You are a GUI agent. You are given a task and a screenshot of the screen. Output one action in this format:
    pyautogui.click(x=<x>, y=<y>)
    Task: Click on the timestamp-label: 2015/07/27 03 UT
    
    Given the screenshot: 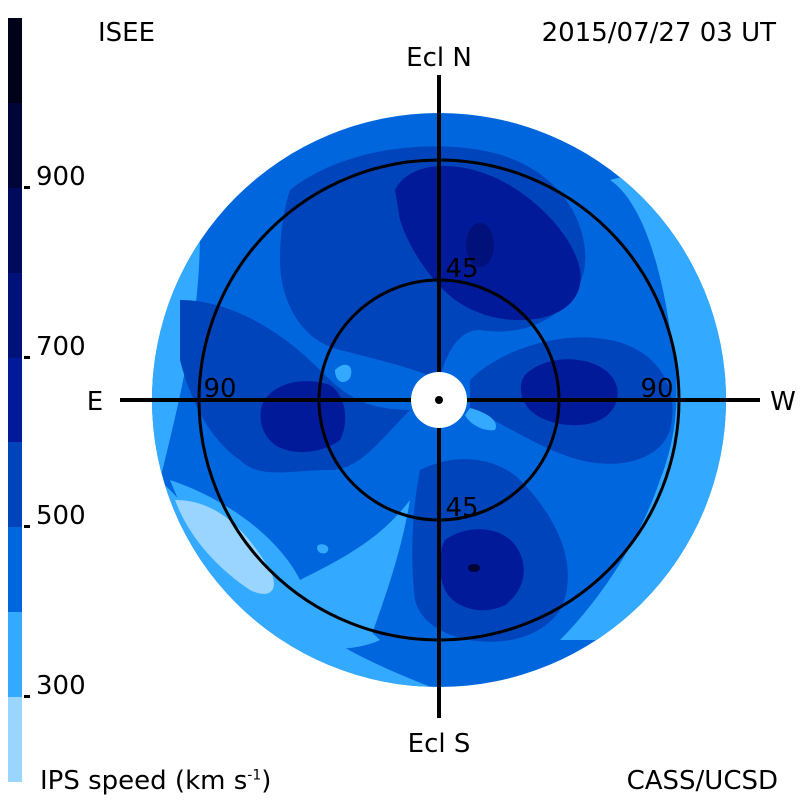 What is the action you would take?
    pyautogui.click(x=658, y=33)
    